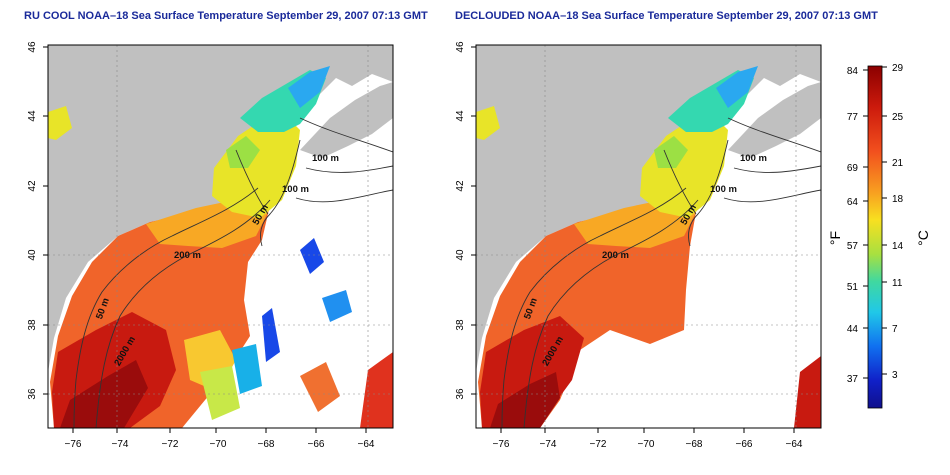 The image size is (950, 475). Describe the element at coordinates (460, 255) in the screenshot. I see `right-y-tick-3: 40` at that location.